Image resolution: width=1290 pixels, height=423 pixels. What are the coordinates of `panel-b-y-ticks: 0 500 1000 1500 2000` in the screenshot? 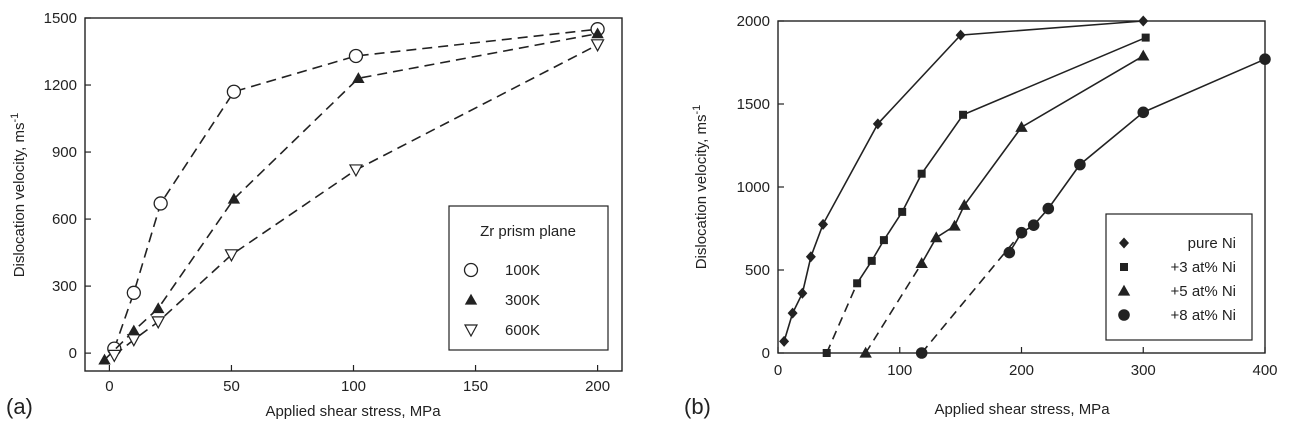 It's located at (760, 187).